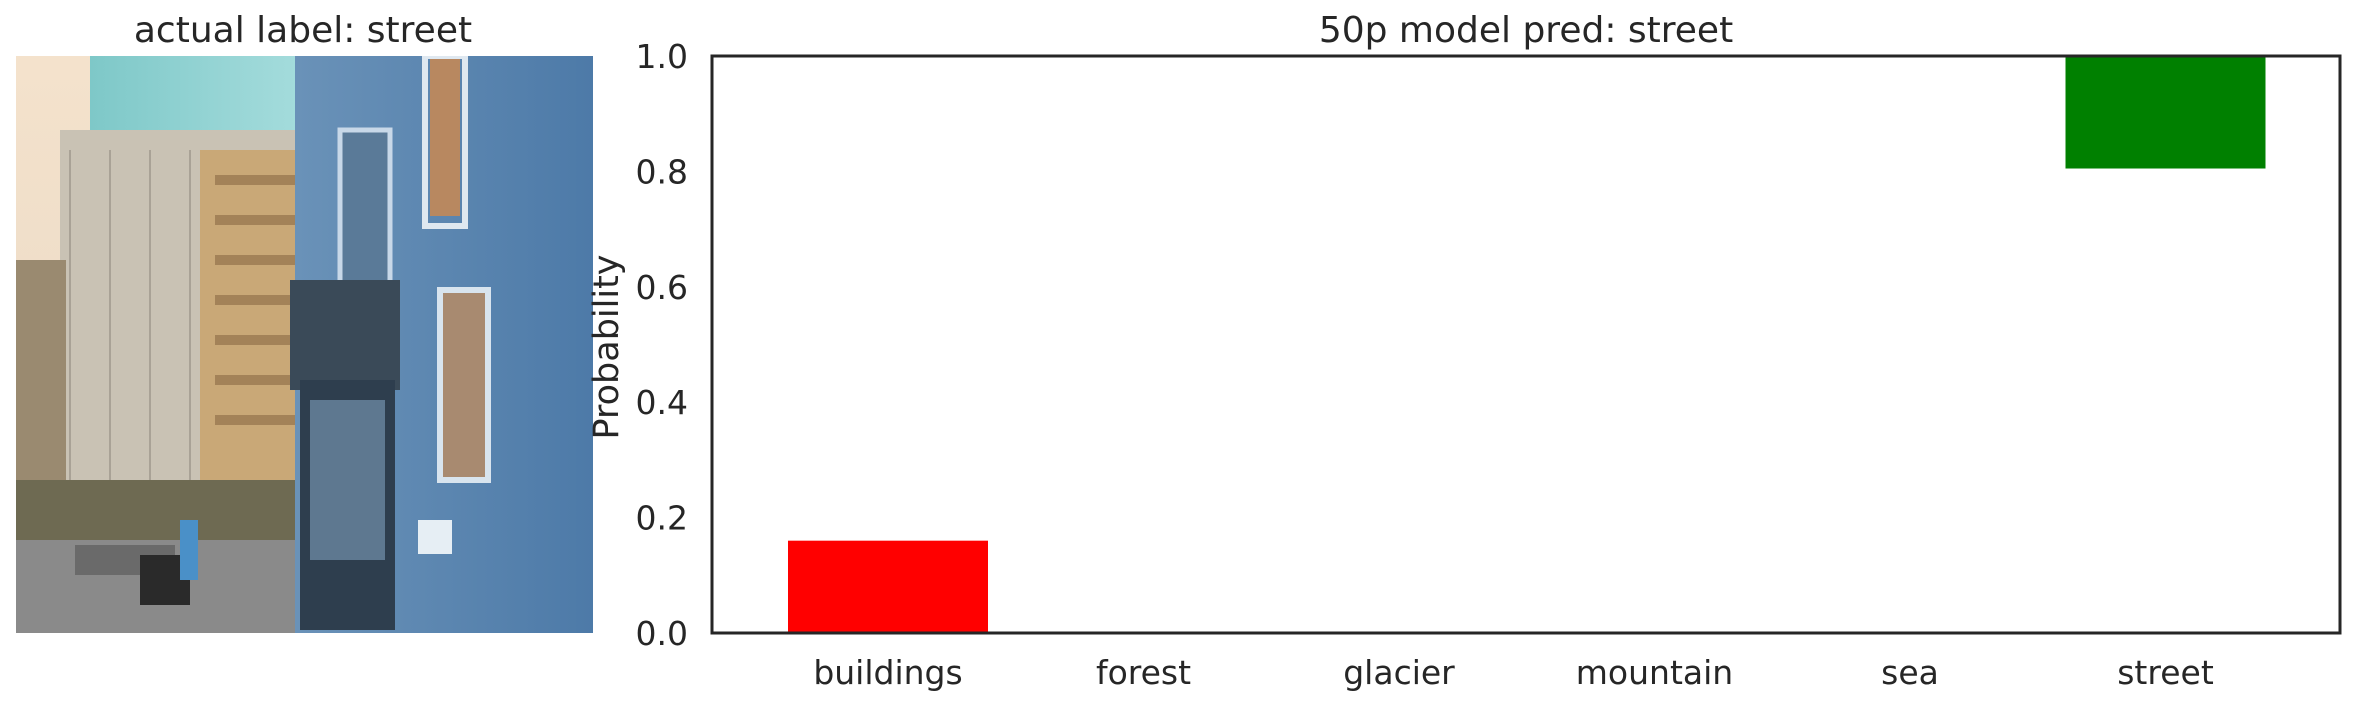  Describe the element at coordinates (303, 30) in the screenshot. I see `image-panel-title: actual label: street` at that location.